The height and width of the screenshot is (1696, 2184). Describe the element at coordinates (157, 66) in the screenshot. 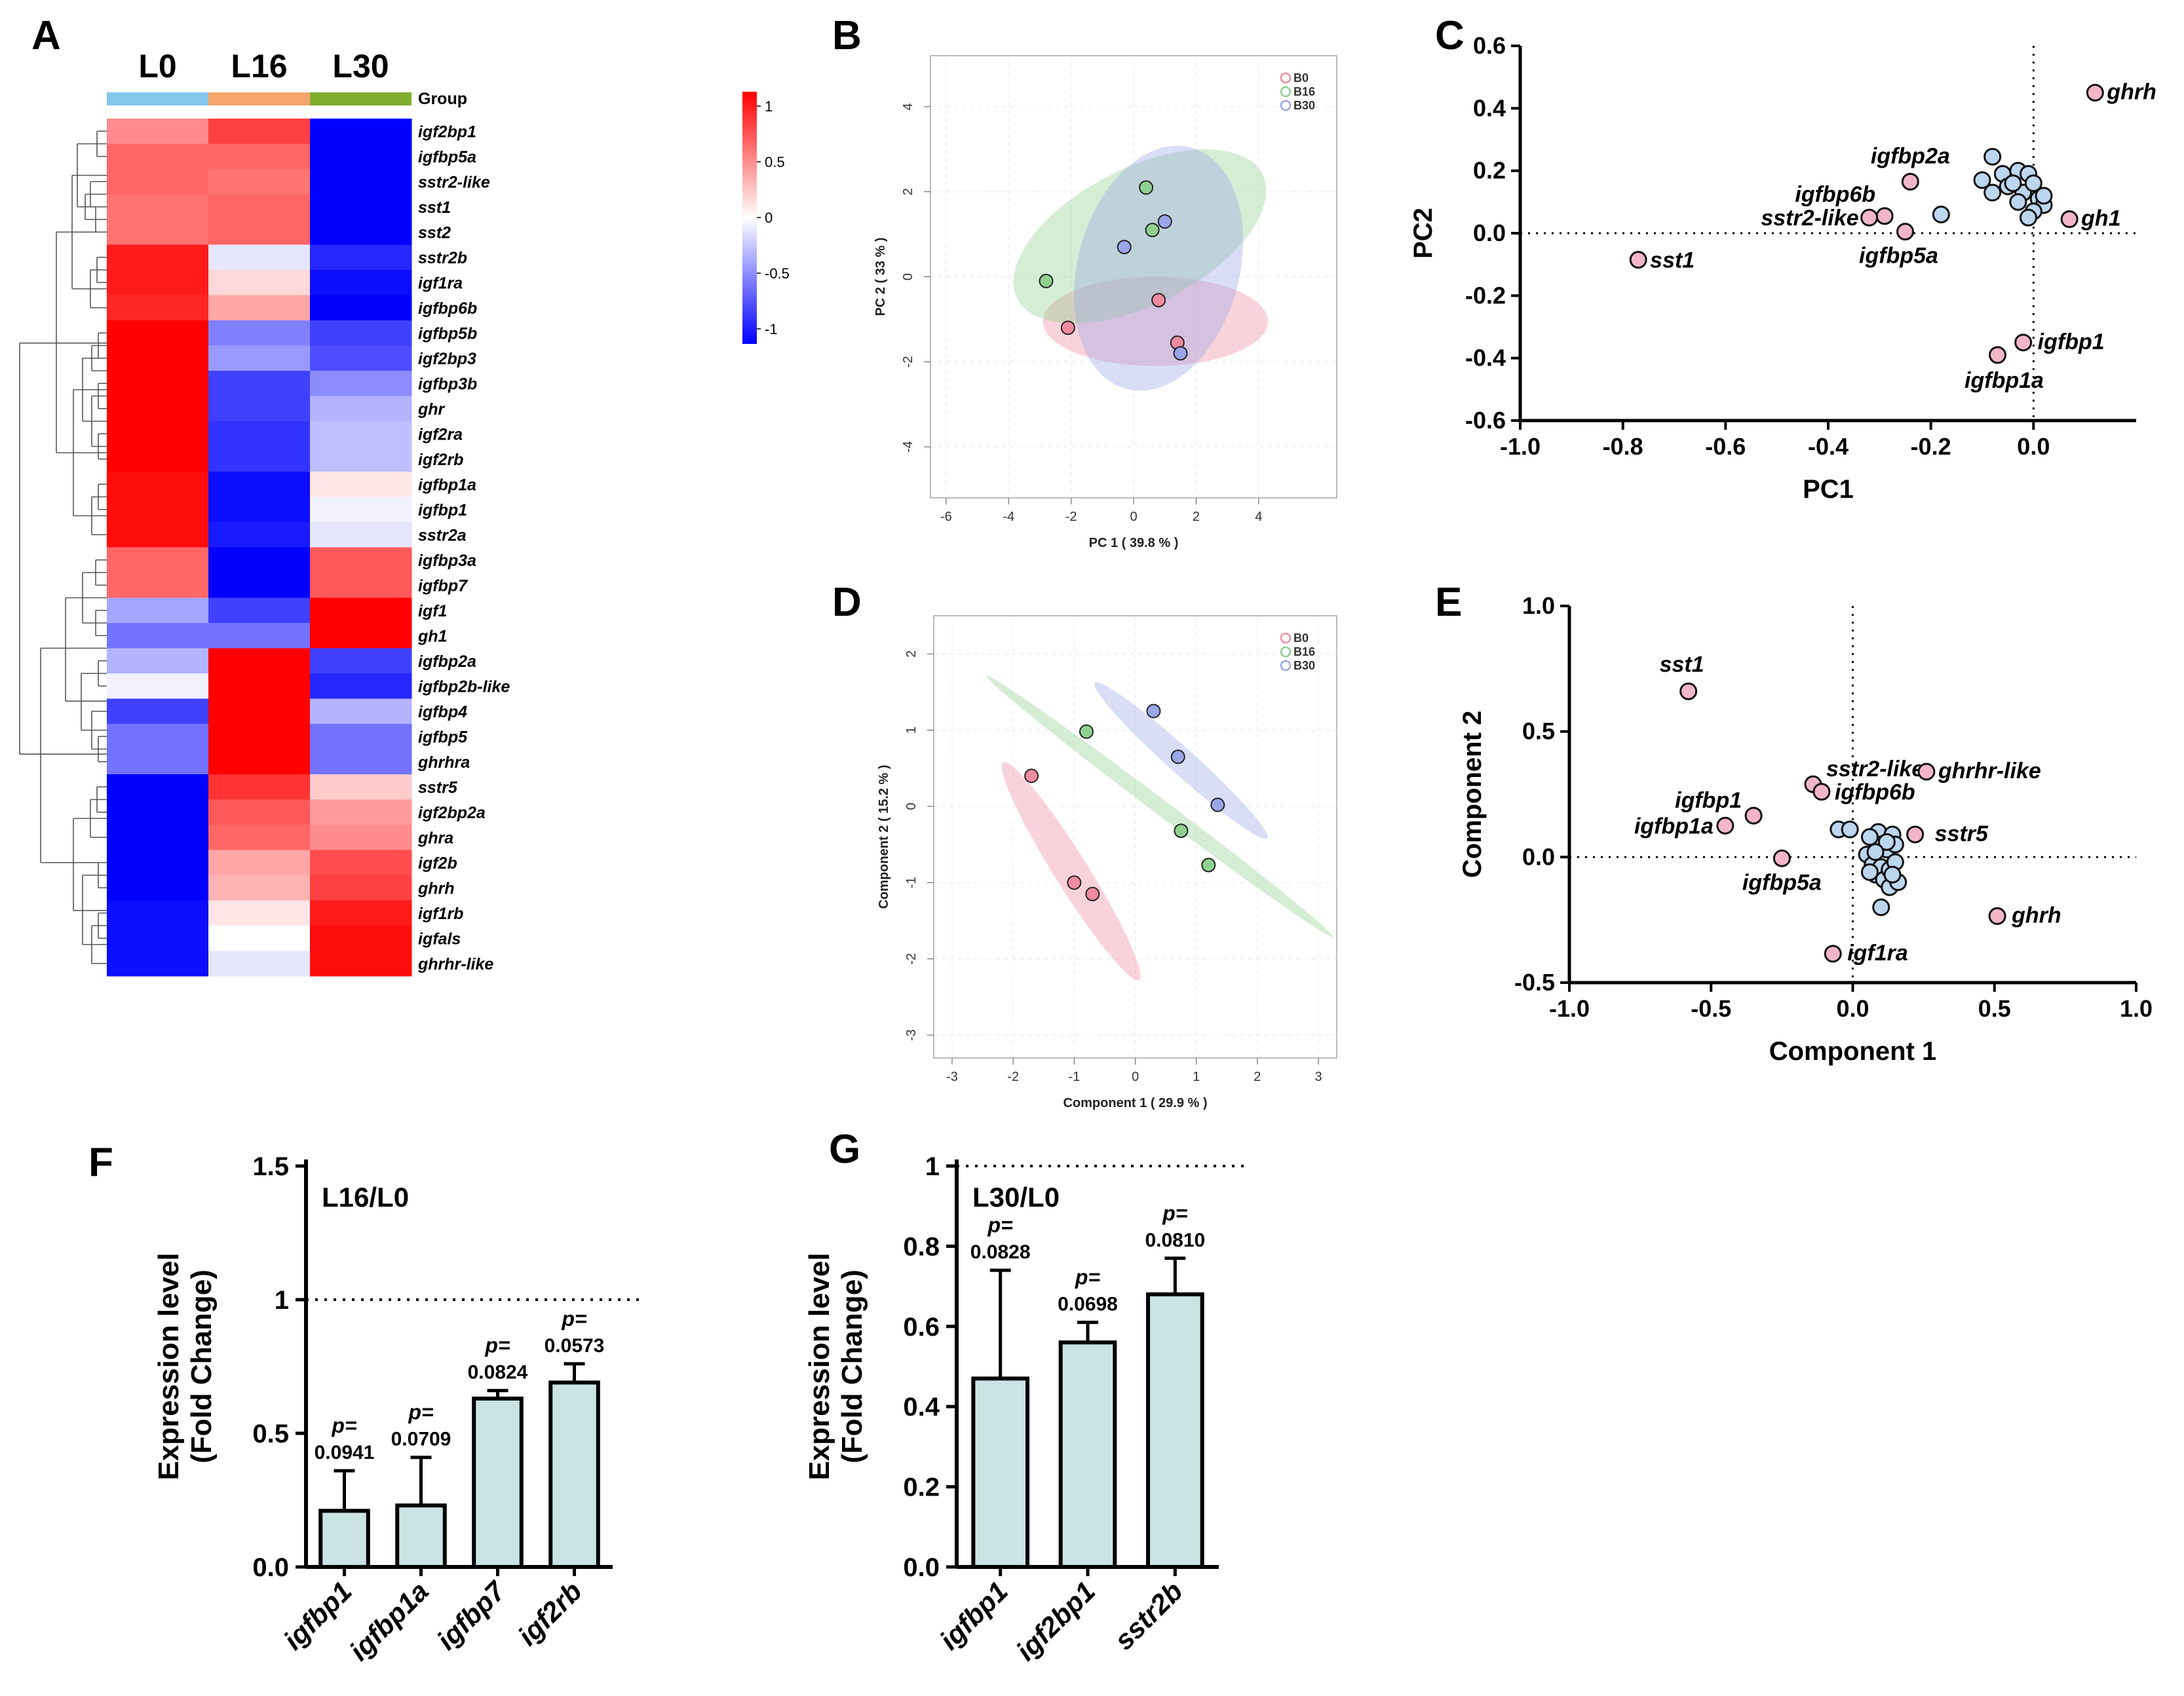

I see `column-header-l0: L0` at that location.